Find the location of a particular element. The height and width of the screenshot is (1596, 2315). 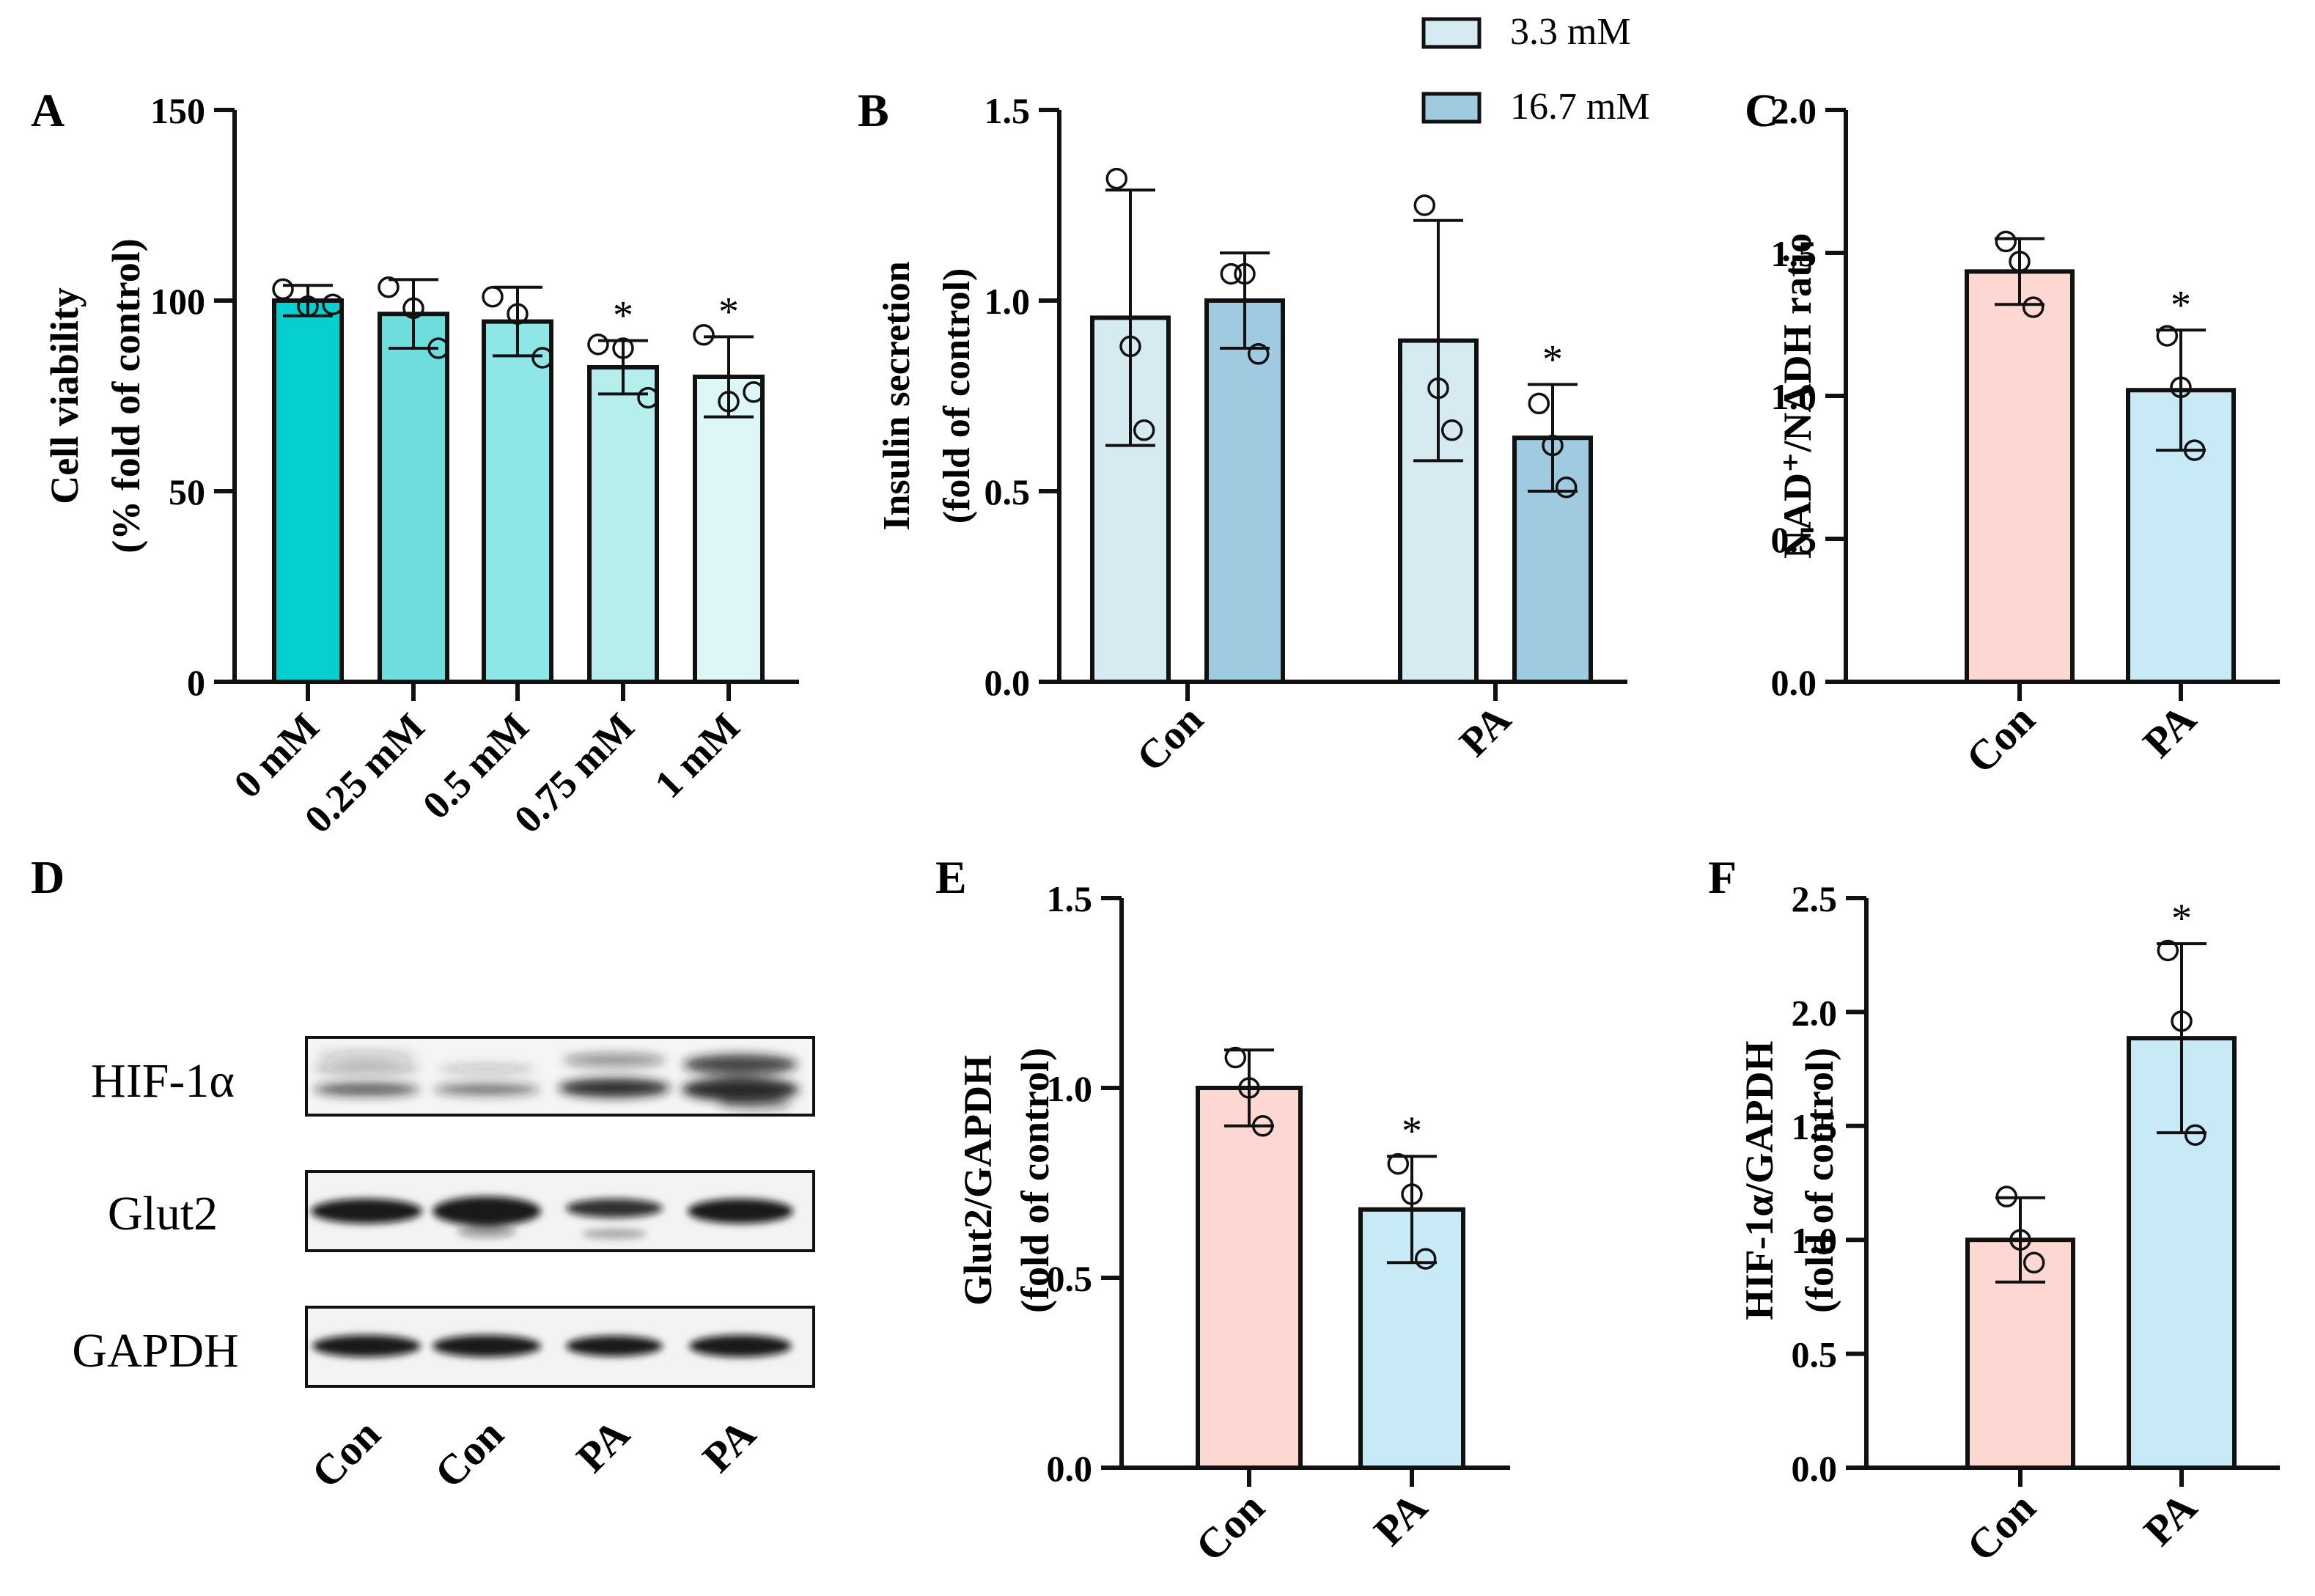

panel-label-e: E is located at coordinates (951, 877).